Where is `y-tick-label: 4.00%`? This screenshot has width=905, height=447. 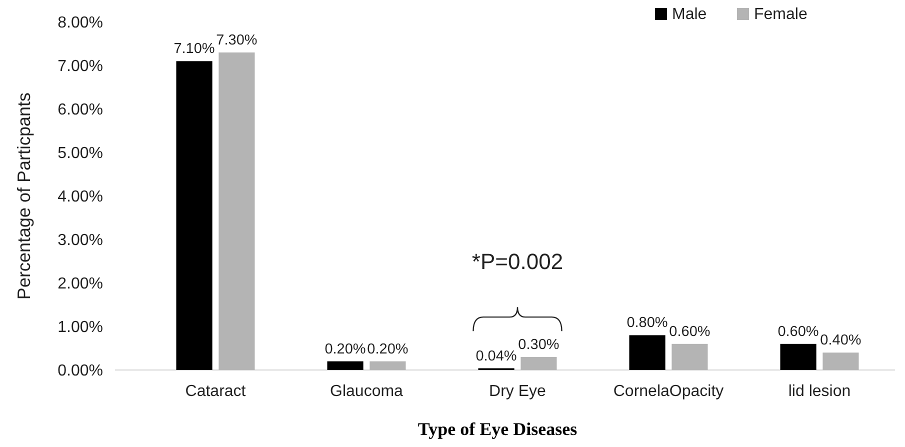
y-tick-label: 4.00% is located at coordinates (80, 197).